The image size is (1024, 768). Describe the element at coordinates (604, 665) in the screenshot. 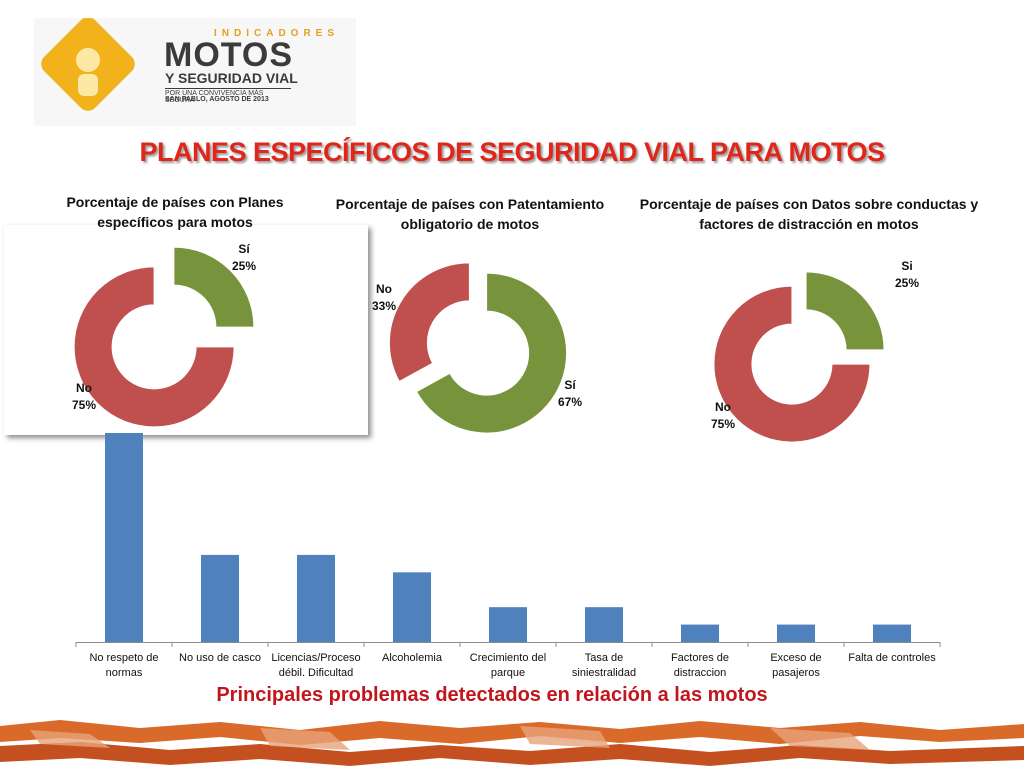

I see `x-tick-label-5: Tasa de siniestralidad` at that location.